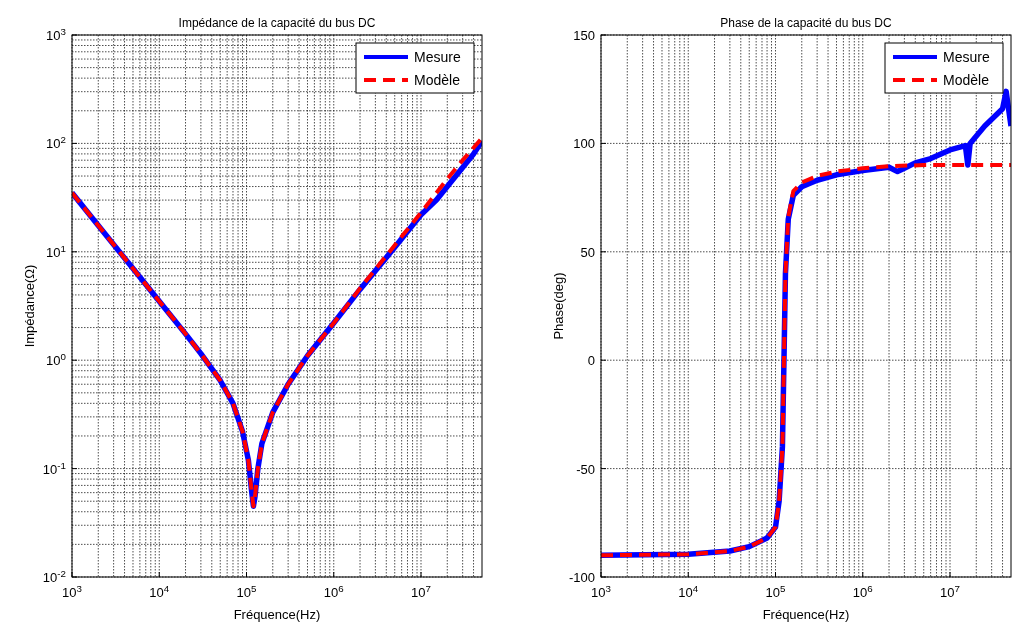 This screenshot has width=1021, height=630. What do you see at coordinates (277, 23) in the screenshot?
I see `chart-title: Impédance de la capacité du bus DC` at bounding box center [277, 23].